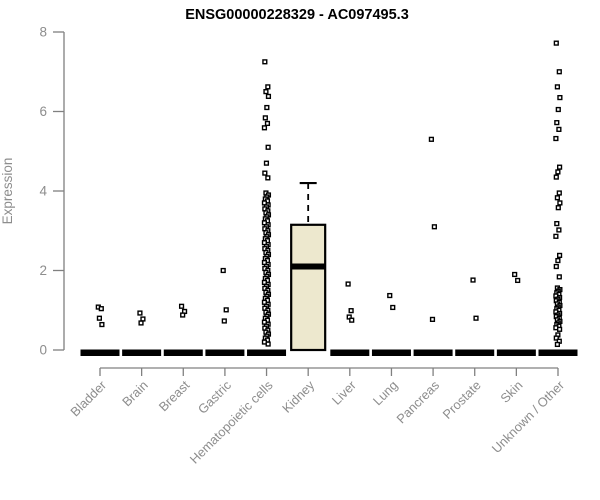 This screenshot has width=600, height=500. I want to click on y-tick-label: 8, so click(43, 32).